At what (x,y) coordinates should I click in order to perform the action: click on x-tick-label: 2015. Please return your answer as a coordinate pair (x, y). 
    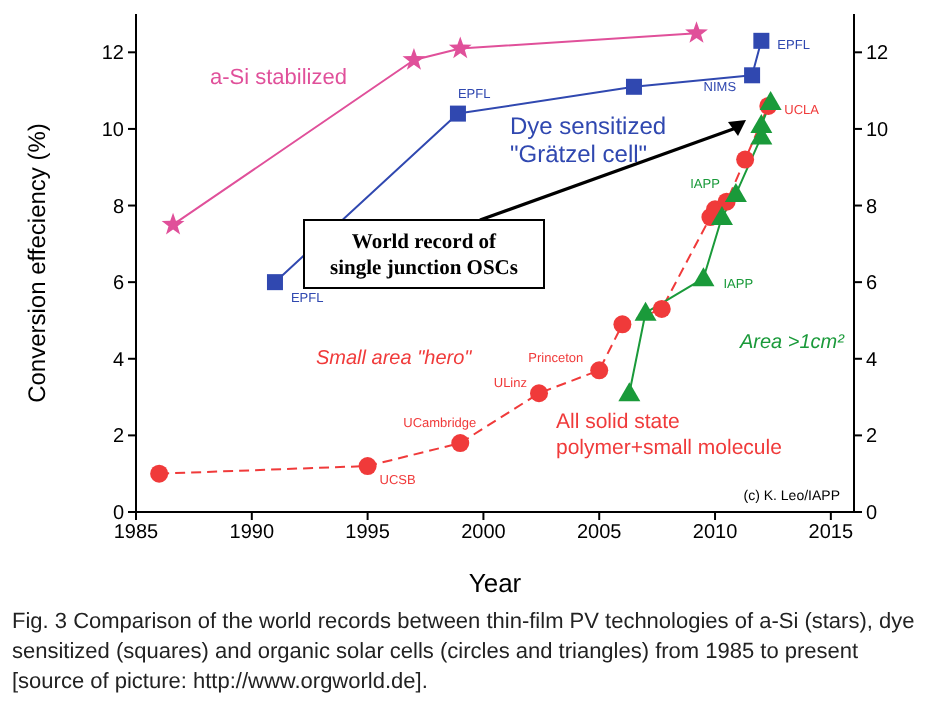
    Looking at the image, I should click on (831, 533).